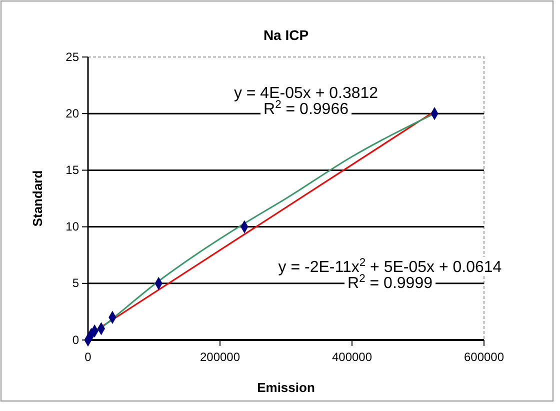 The image size is (560, 411). What do you see at coordinates (73, 113) in the screenshot?
I see `y-tick-label: 20` at bounding box center [73, 113].